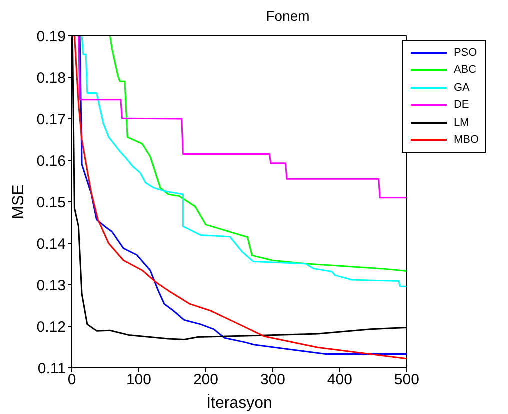 Image resolution: width=508 pixels, height=414 pixels. I want to click on y-tick-label: 0.17, so click(51, 119).